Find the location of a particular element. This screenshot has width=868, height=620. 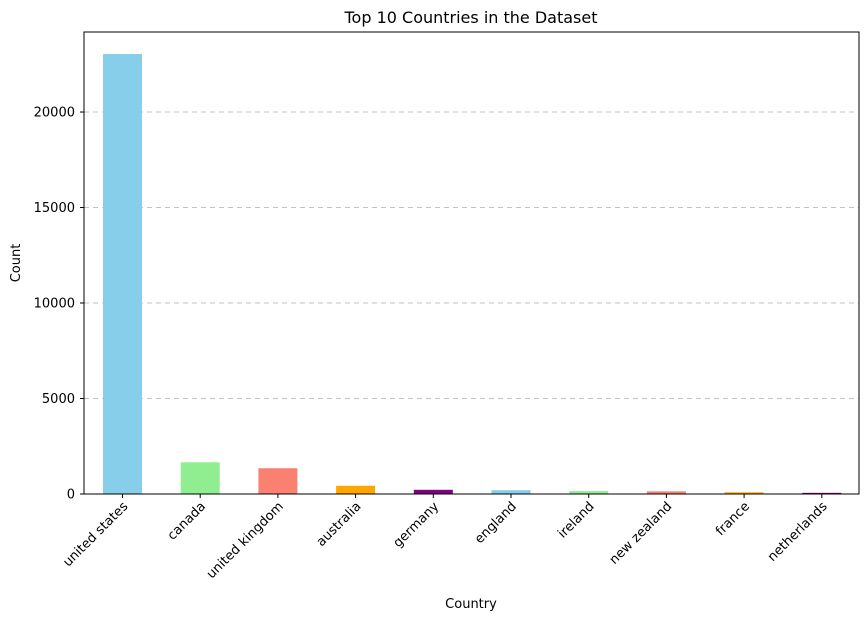

bar-germany is located at coordinates (433, 491).